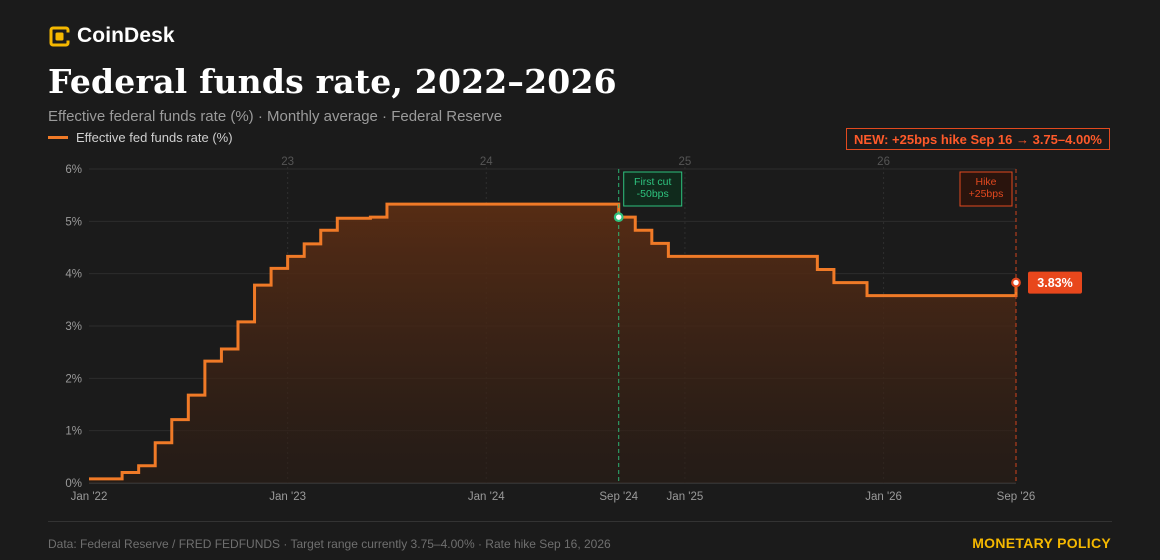 The height and width of the screenshot is (560, 1160). What do you see at coordinates (618, 217) in the screenshot?
I see `first-cut-point` at bounding box center [618, 217].